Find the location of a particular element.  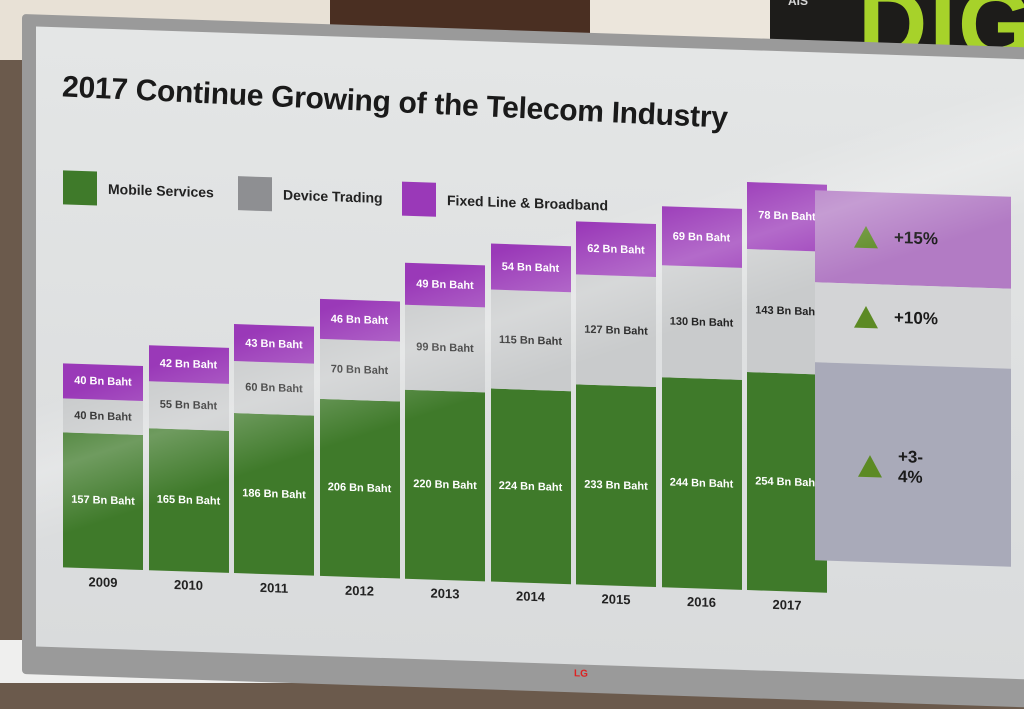

data-label-mobile-2011: 186 Bn Baht is located at coordinates (274, 494).